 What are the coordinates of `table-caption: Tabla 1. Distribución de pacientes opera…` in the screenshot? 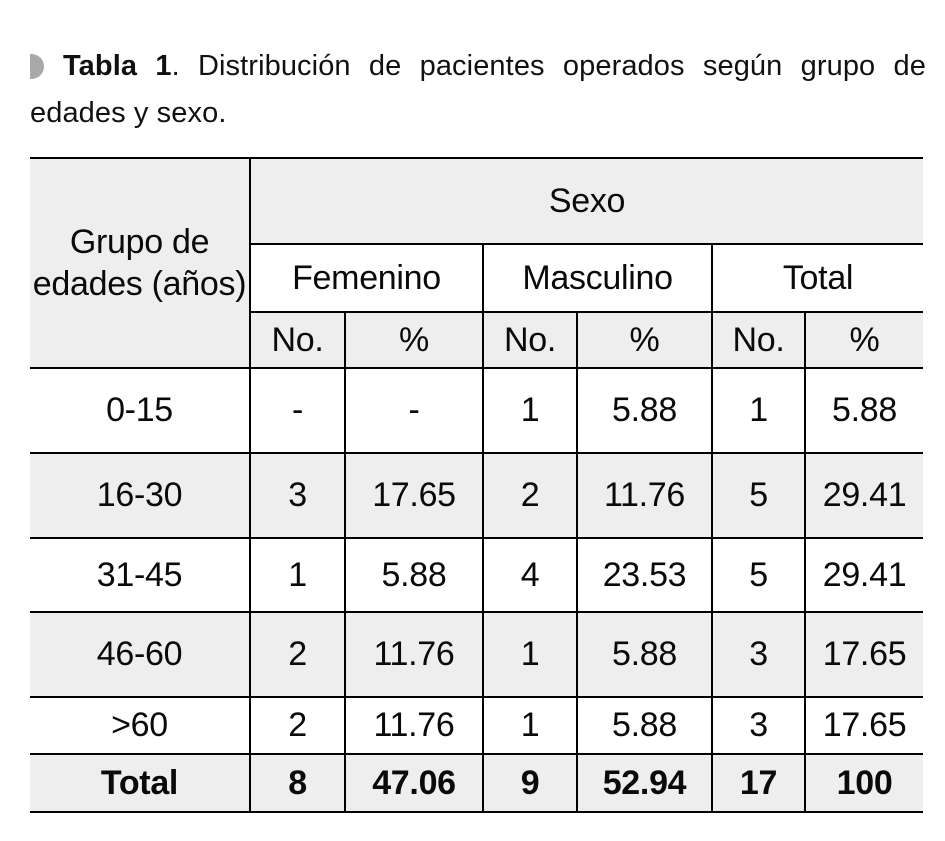 It's located at (478, 90).